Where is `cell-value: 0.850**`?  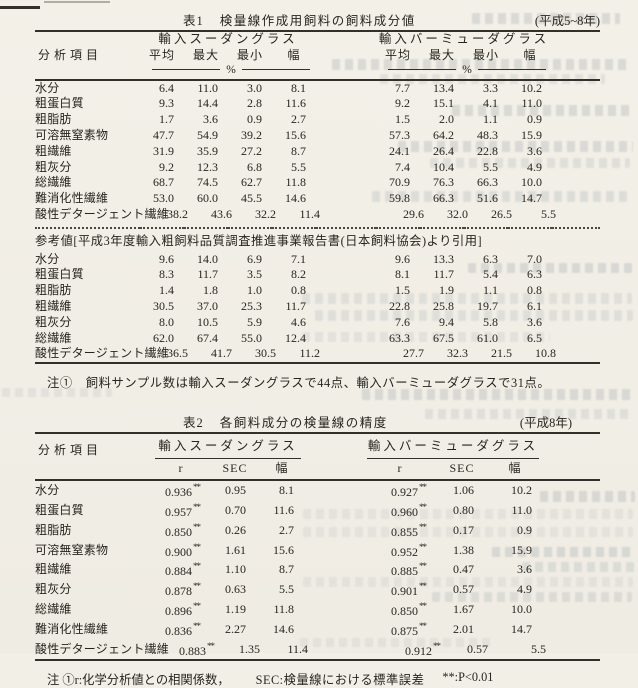
cell-value: 0.850** is located at coordinates (409, 609).